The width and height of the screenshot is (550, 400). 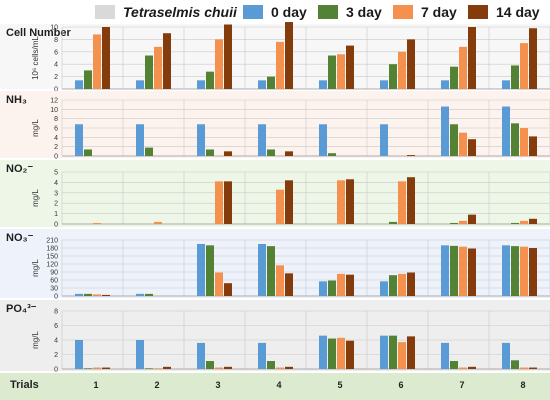 What do you see at coordinates (253, 12) in the screenshot?
I see `legend-swatch-0-day` at bounding box center [253, 12].